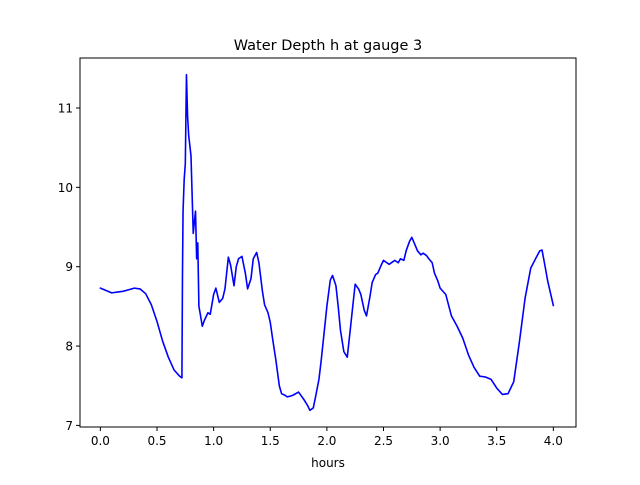 This screenshot has width=640, height=485. Describe the element at coordinates (65, 108) in the screenshot. I see `y-tick-label: 11` at that location.